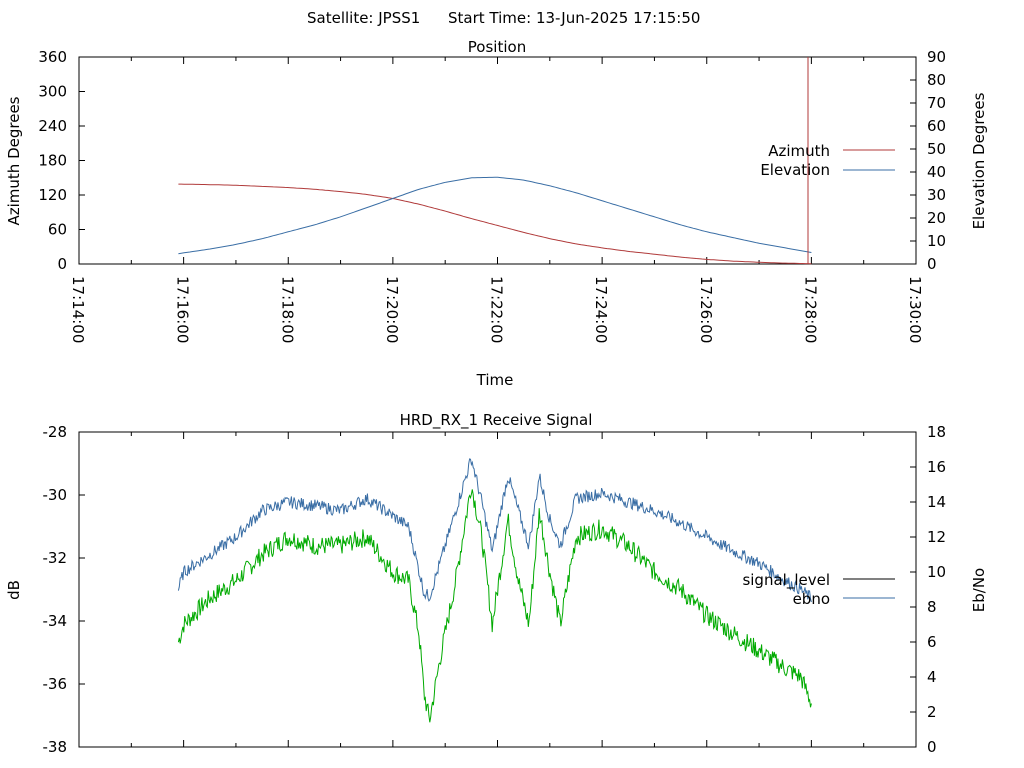  What do you see at coordinates (52, 92) in the screenshot?
I see `position-y-tick-label: 300` at bounding box center [52, 92].